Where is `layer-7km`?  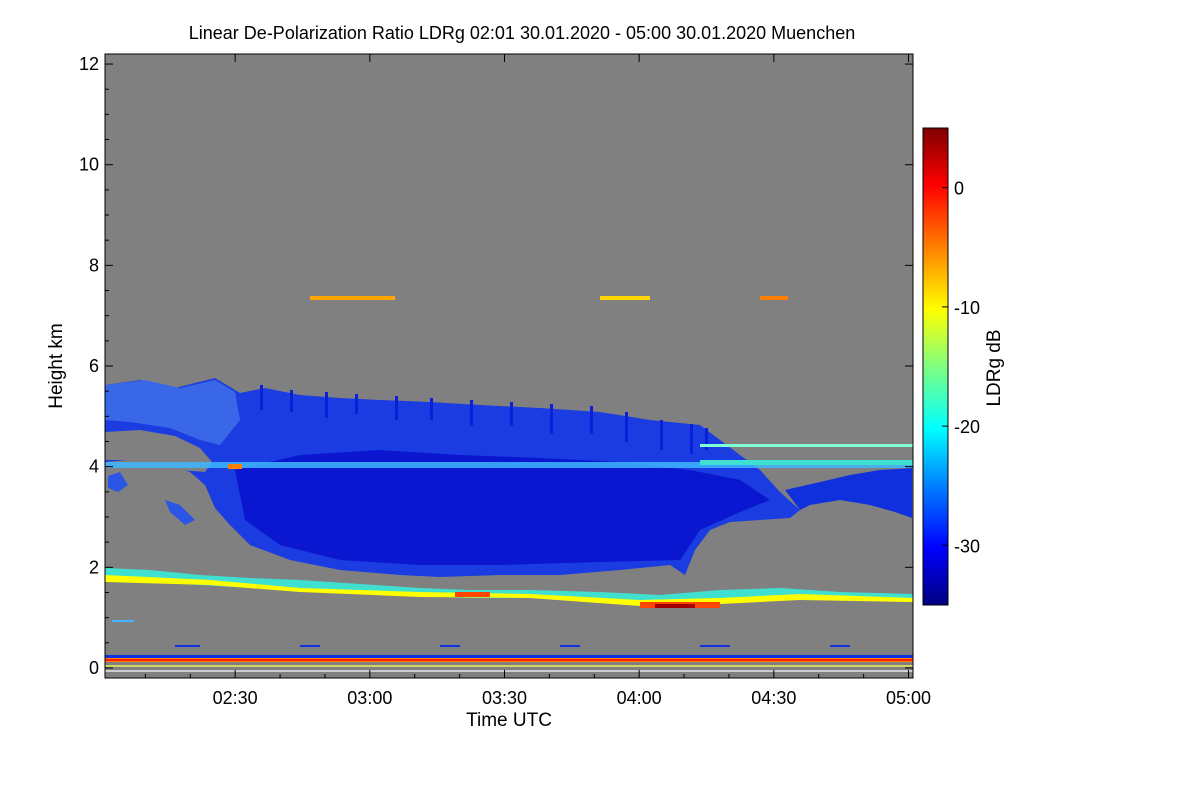
layer-7km is located at coordinates (352, 298).